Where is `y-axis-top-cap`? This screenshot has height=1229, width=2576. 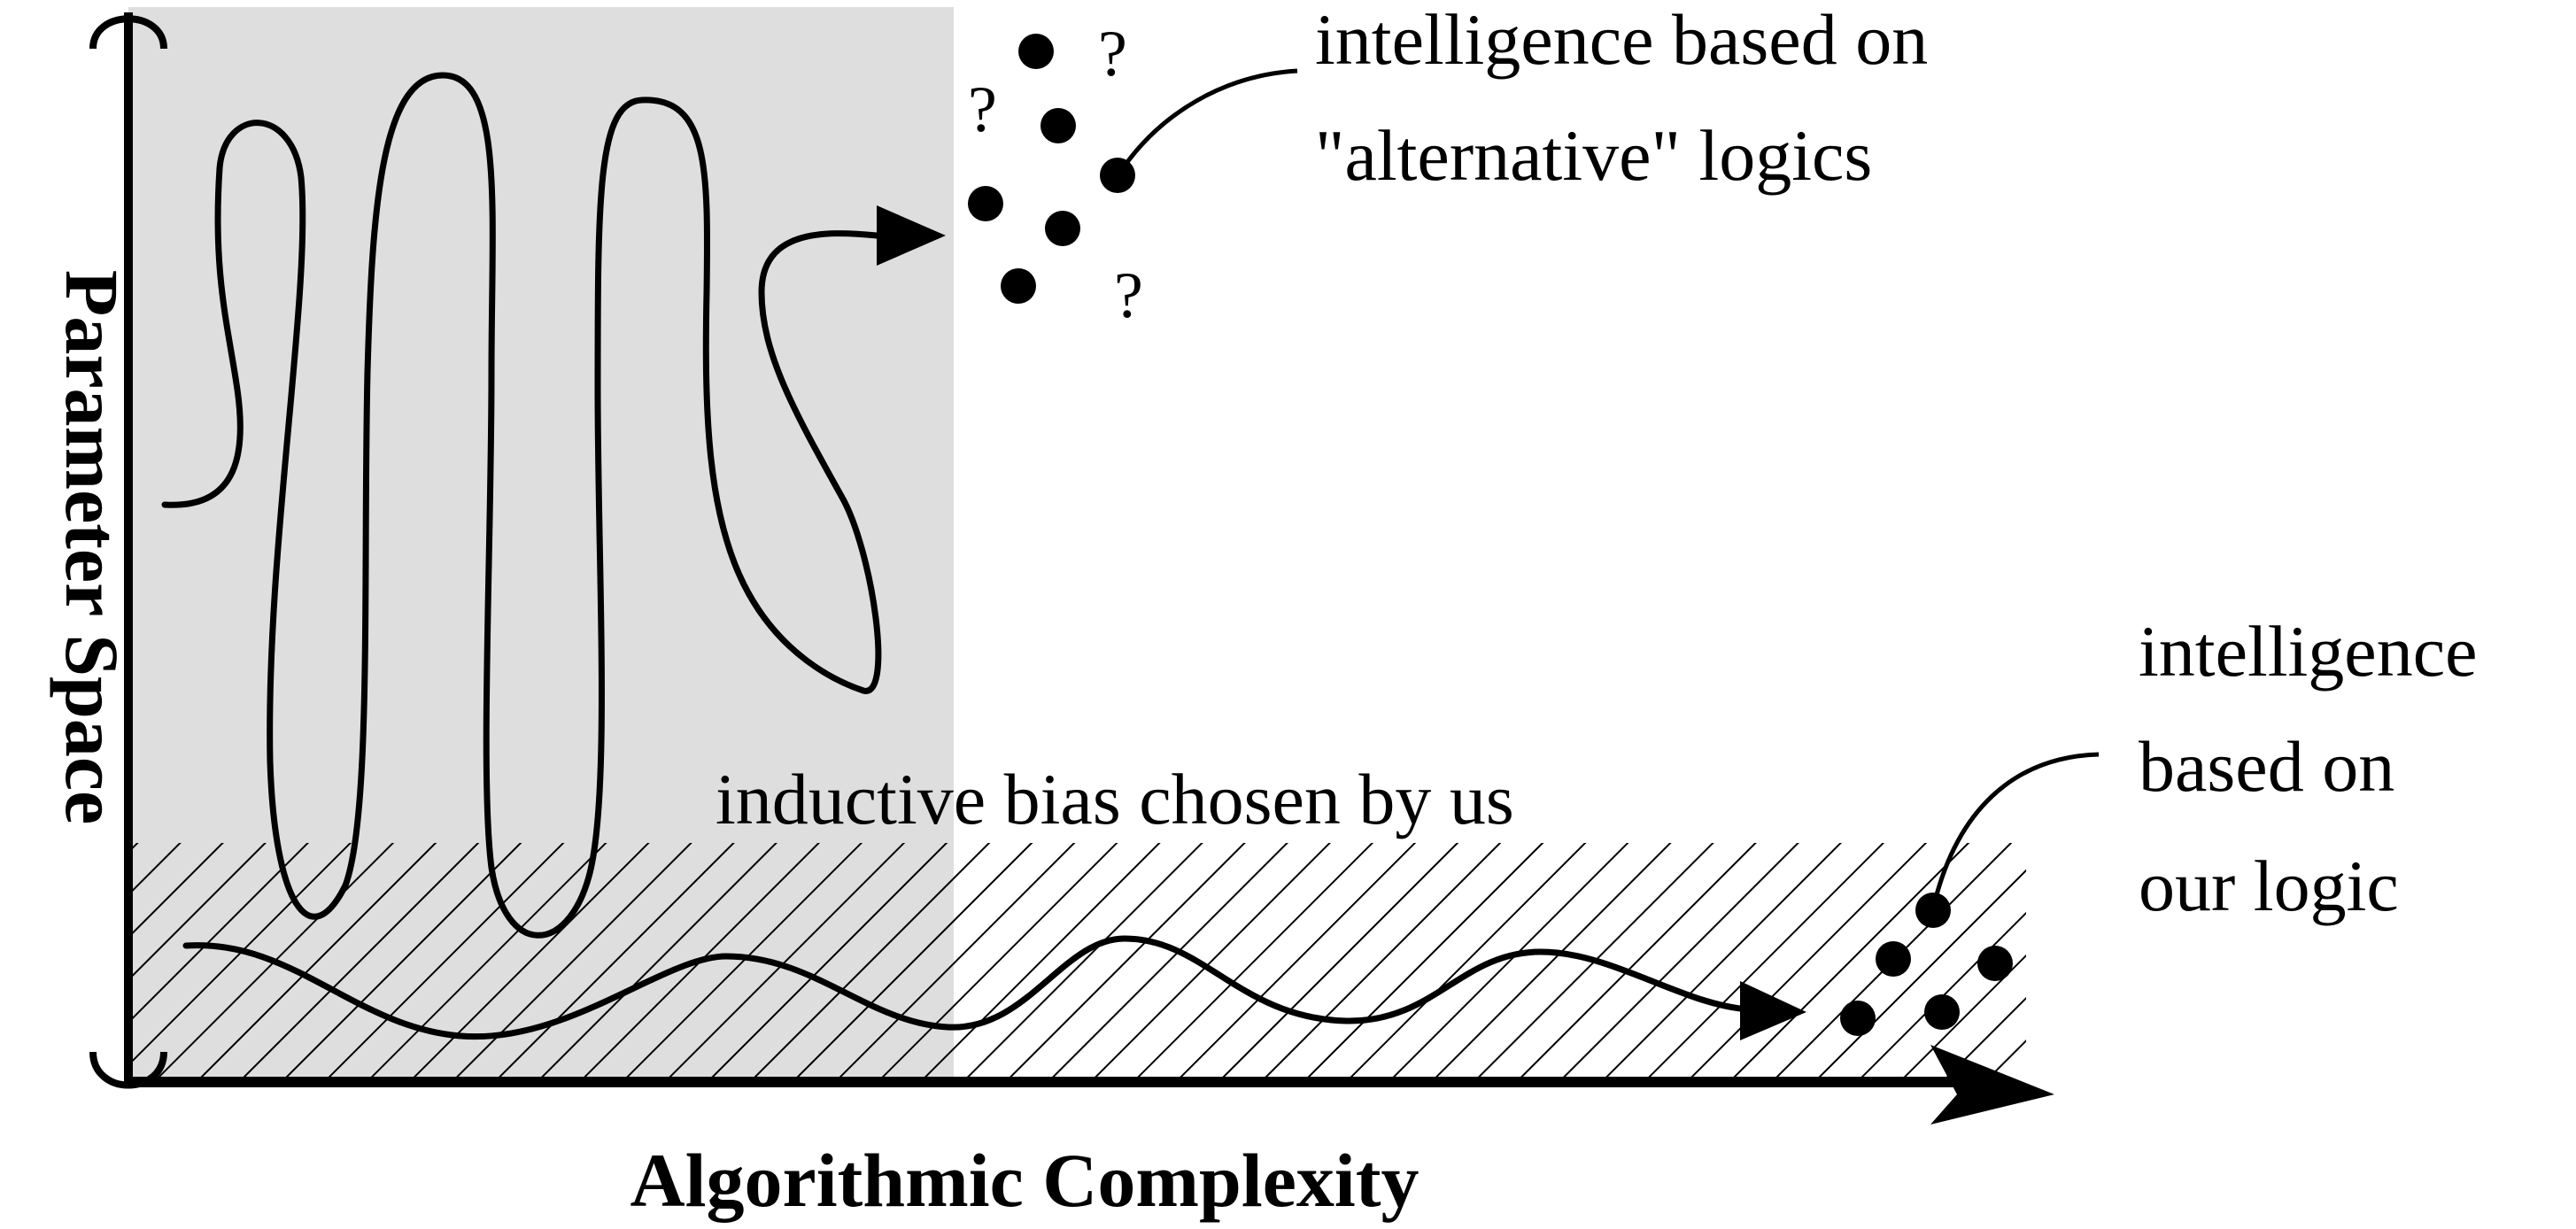
y-axis-top-cap is located at coordinates (128, 32).